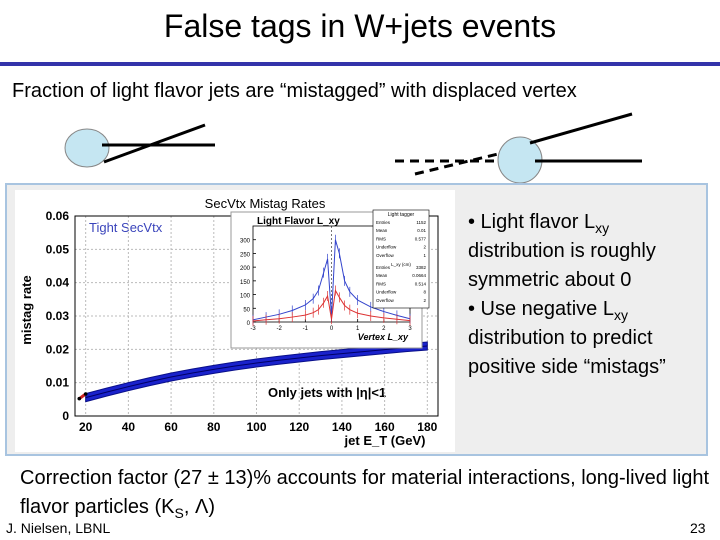  Describe the element at coordinates (58, 216) in the screenshot. I see `y-tick-label: 0.06` at that location.